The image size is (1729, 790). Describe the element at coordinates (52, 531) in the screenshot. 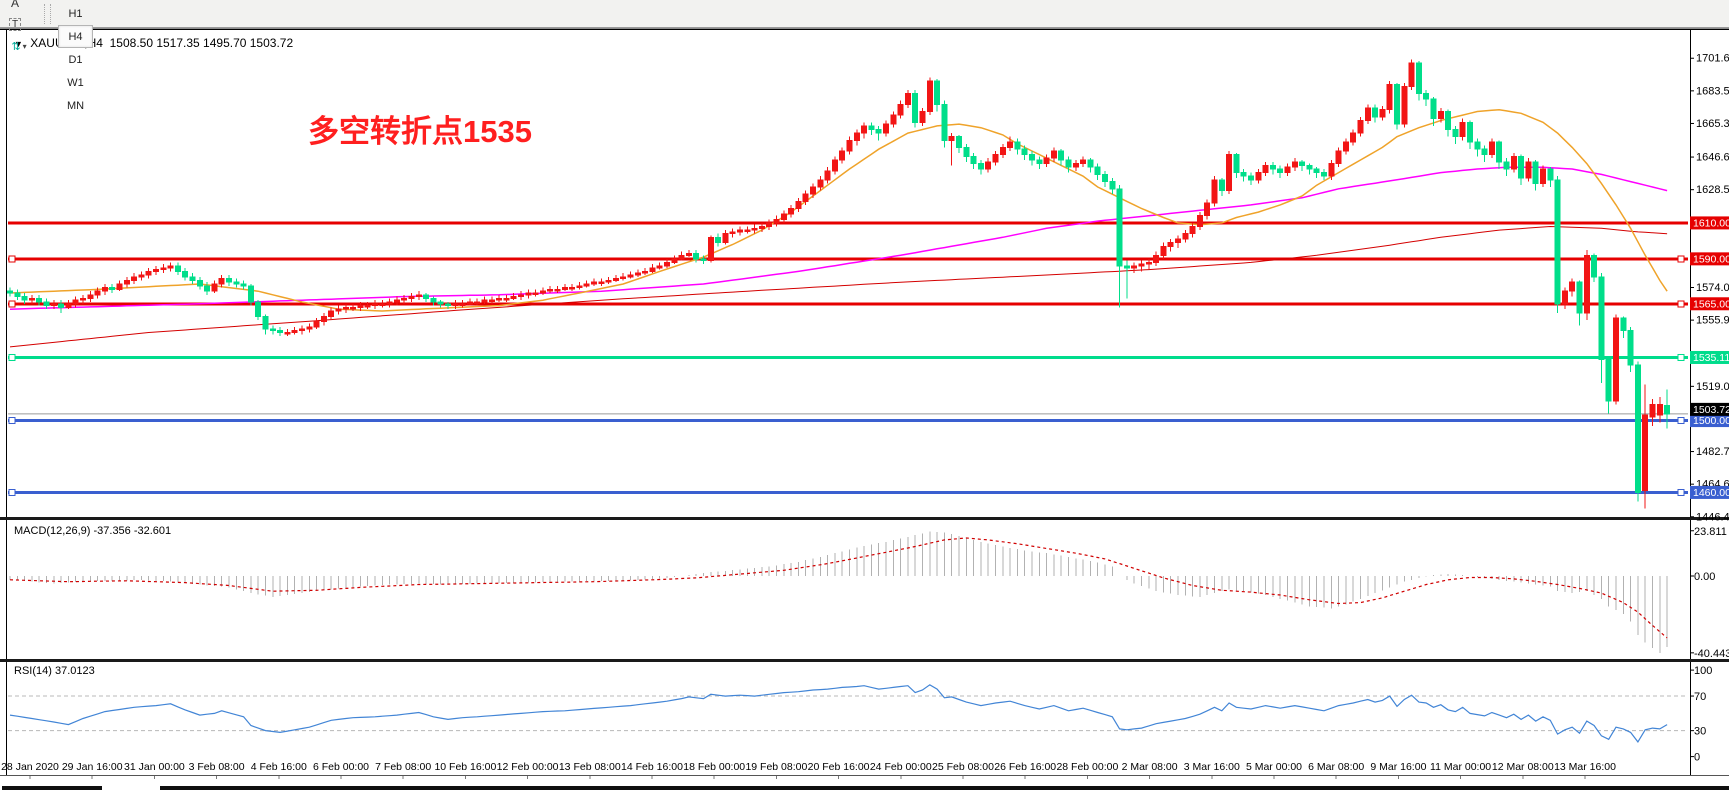

I see `macd-name: MACD(12,26,9)` at that location.